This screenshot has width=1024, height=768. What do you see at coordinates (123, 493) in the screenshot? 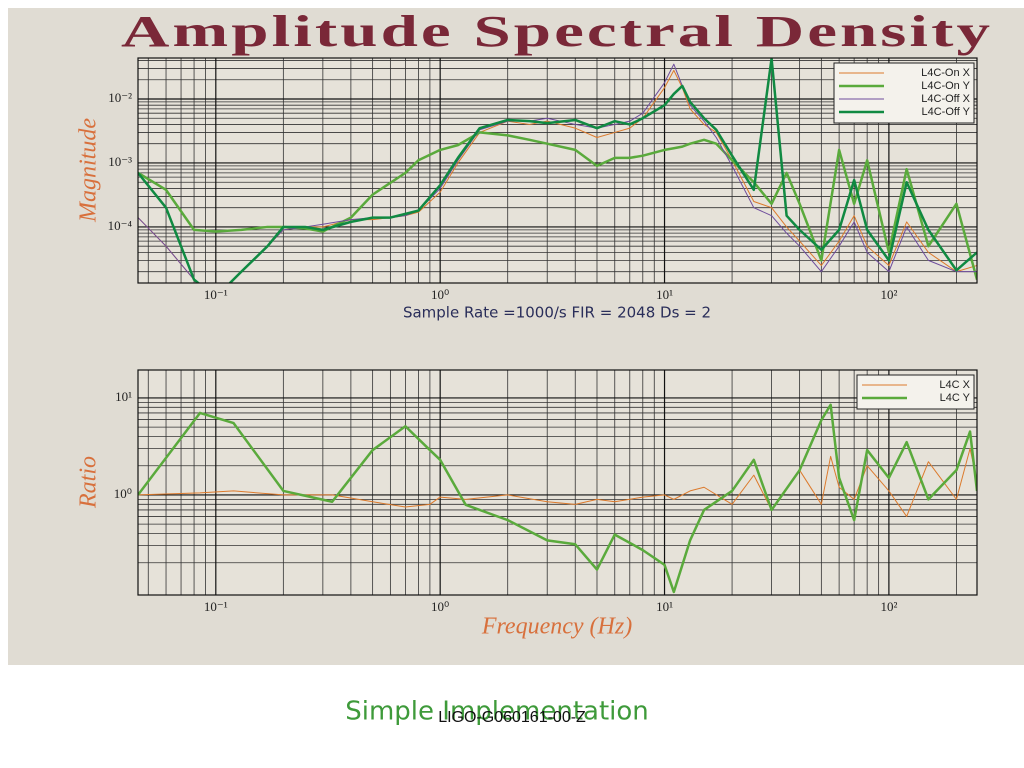
I see `y-tick-label: 10⁰` at bounding box center [123, 493].